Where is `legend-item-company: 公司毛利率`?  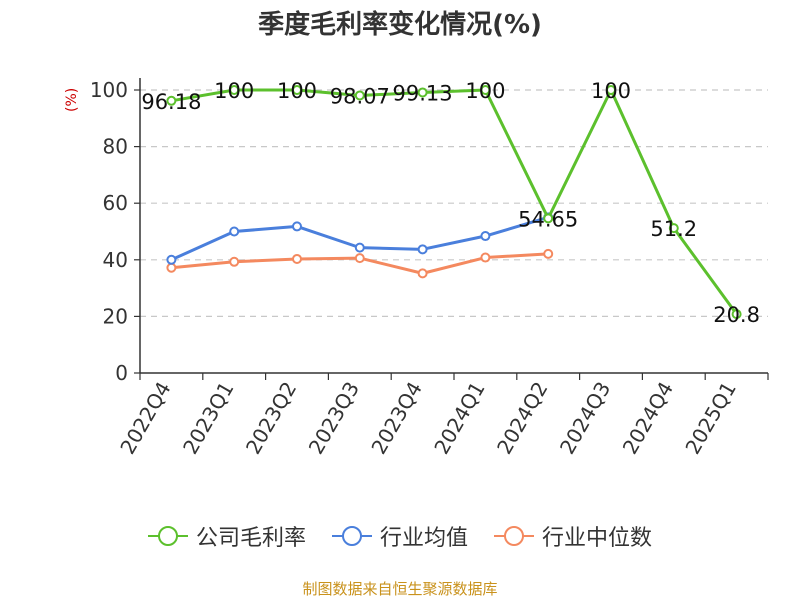
legend-item-company: 公司毛利率 is located at coordinates (226, 536).